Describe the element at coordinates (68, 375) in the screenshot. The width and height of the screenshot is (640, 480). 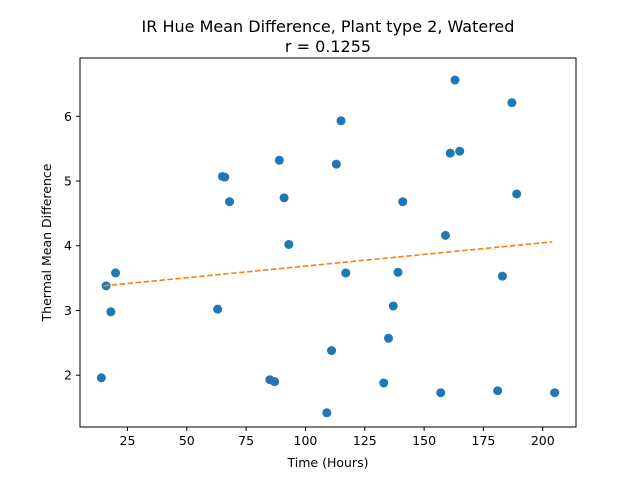
I see `y-tick-label: 2` at that location.